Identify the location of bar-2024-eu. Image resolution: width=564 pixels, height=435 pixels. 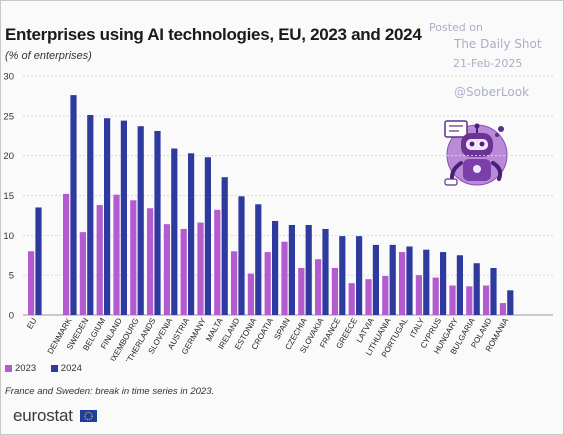
(38, 261).